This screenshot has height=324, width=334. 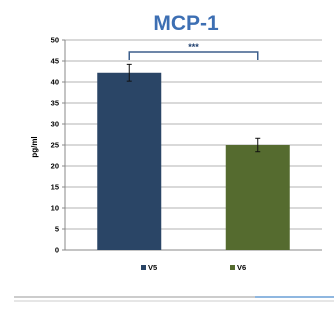 What do you see at coordinates (55, 145) in the screenshot?
I see `y-tick-label: 25` at bounding box center [55, 145].